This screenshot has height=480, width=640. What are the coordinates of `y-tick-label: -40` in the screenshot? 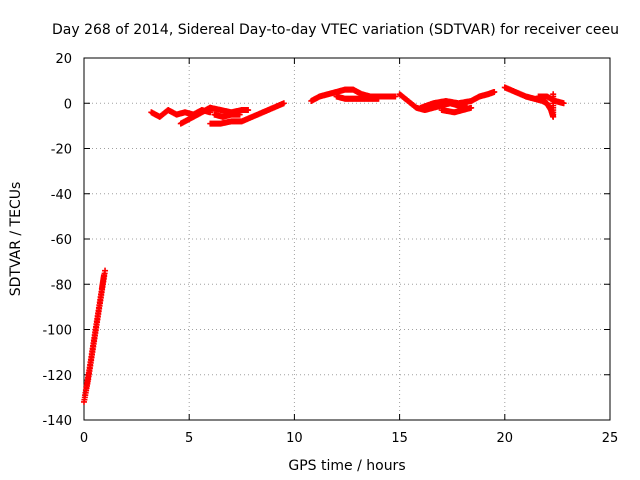 It's located at (61, 195).